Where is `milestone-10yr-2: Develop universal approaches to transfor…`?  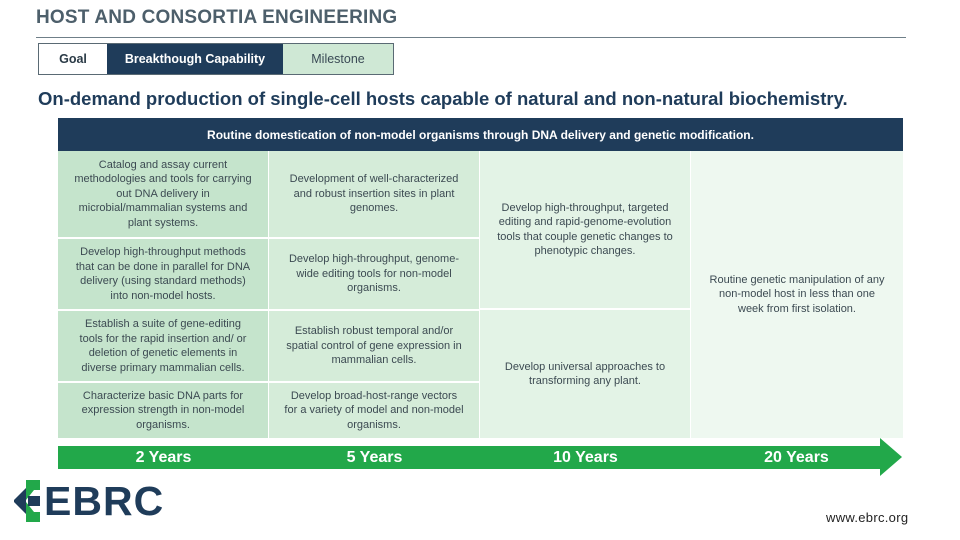 milestone-10yr-2: Develop universal approaches to transfor… is located at coordinates (585, 374).